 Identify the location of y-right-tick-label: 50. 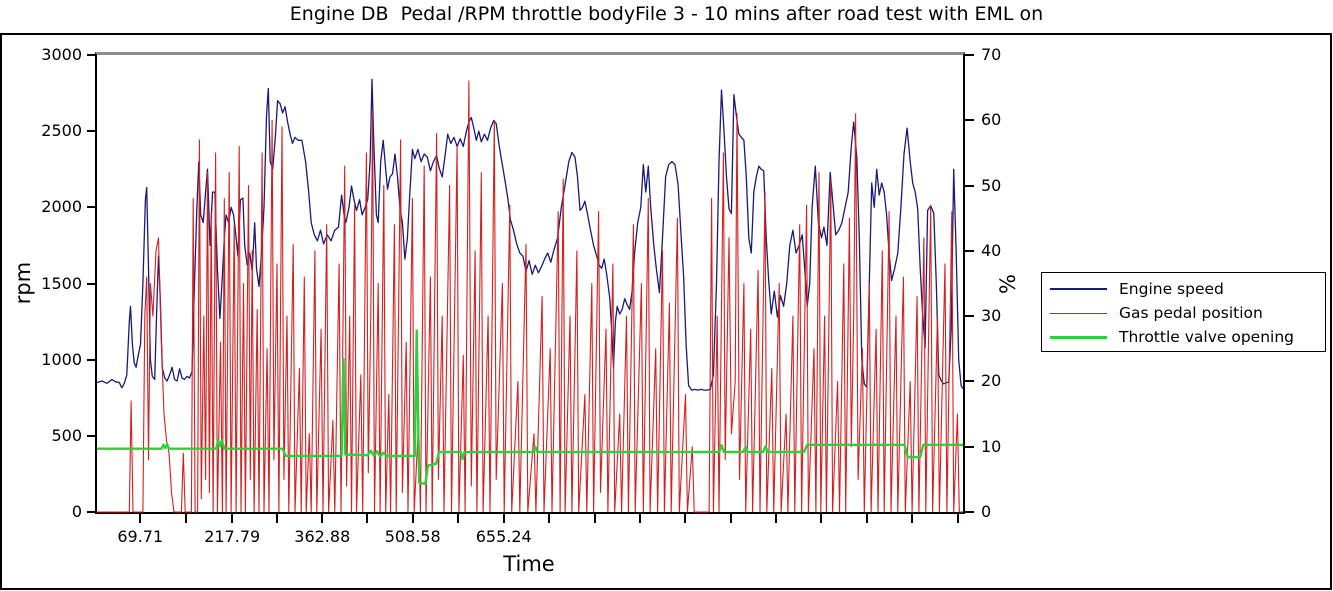
(991, 185).